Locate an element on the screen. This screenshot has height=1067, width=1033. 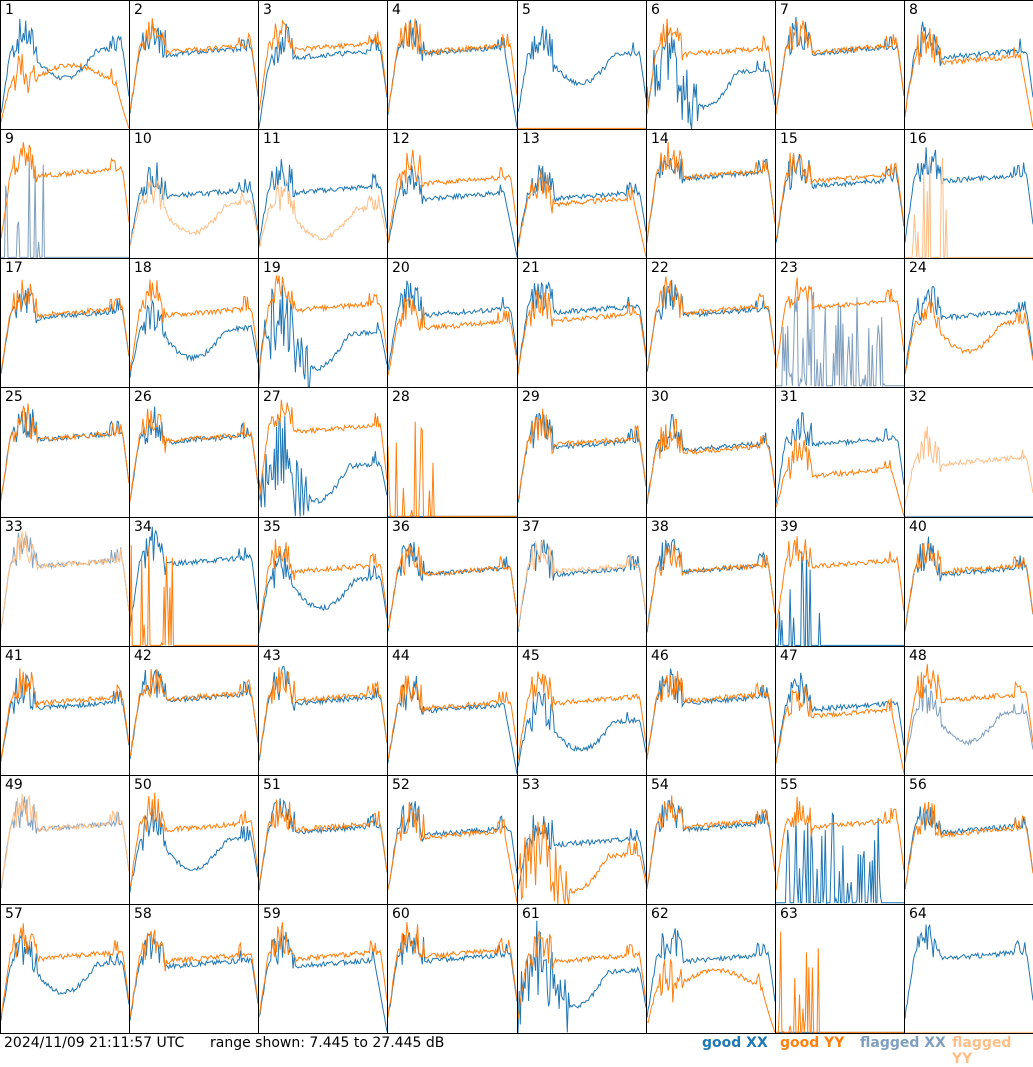
panel-number: 62 is located at coordinates (660, 914).